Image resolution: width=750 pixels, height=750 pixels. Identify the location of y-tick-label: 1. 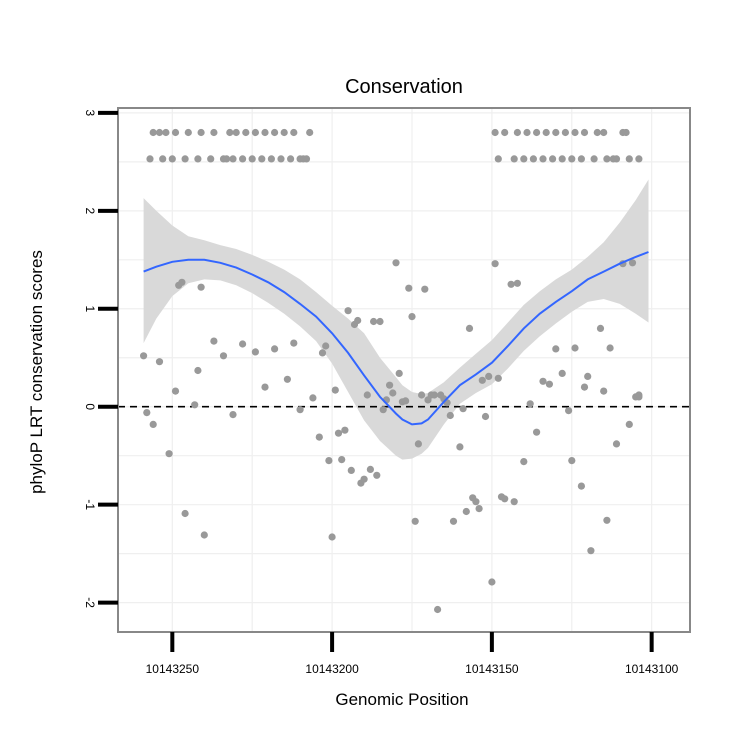
(90, 308).